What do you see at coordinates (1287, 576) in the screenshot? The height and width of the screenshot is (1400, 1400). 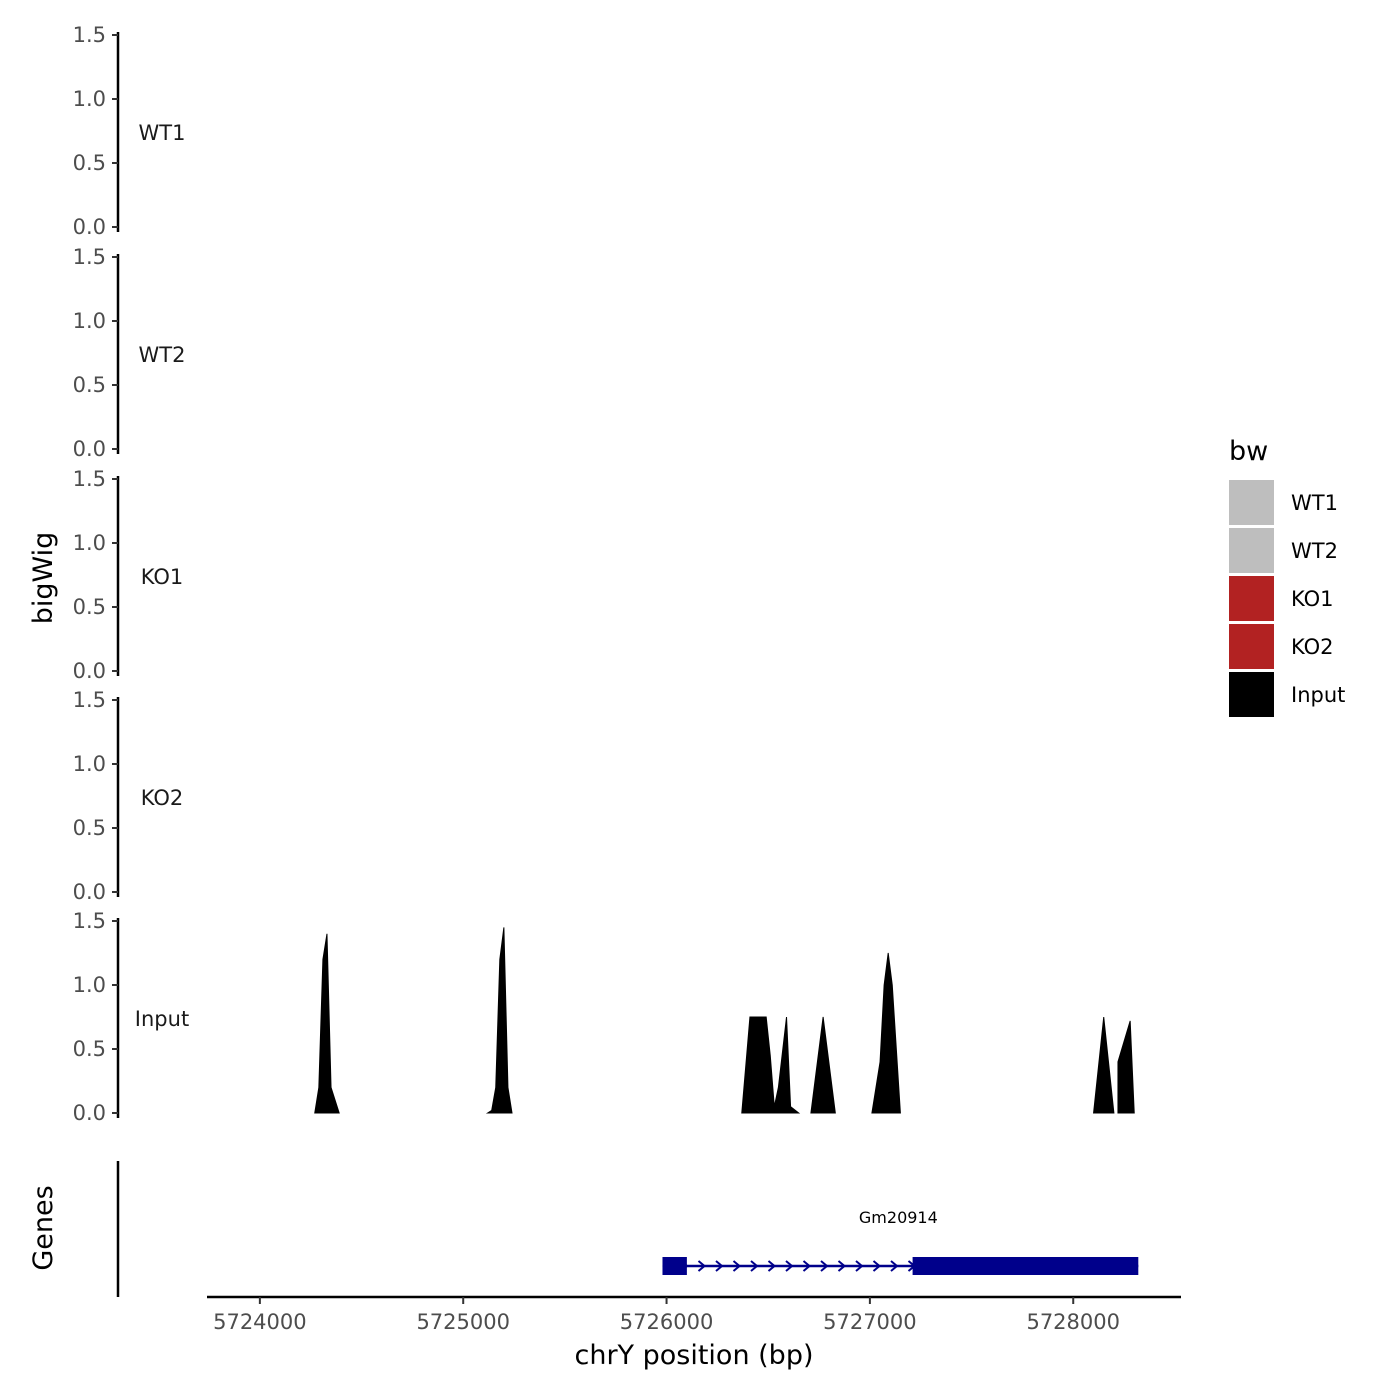 I see `legend: bw WT1 WT2 KO1 KO2 Input` at bounding box center [1287, 576].